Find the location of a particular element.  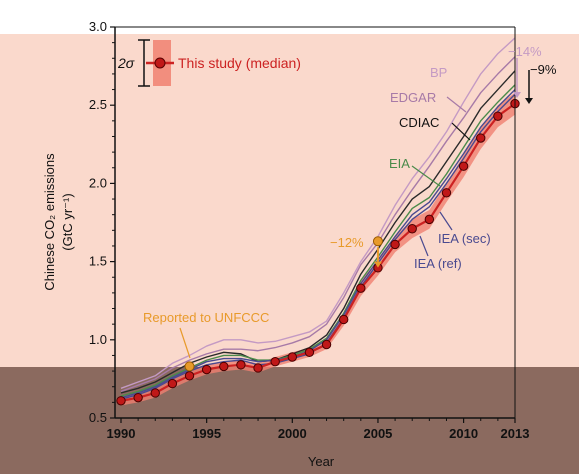

annotation-eia-leader is located at coordinates (426, 176).